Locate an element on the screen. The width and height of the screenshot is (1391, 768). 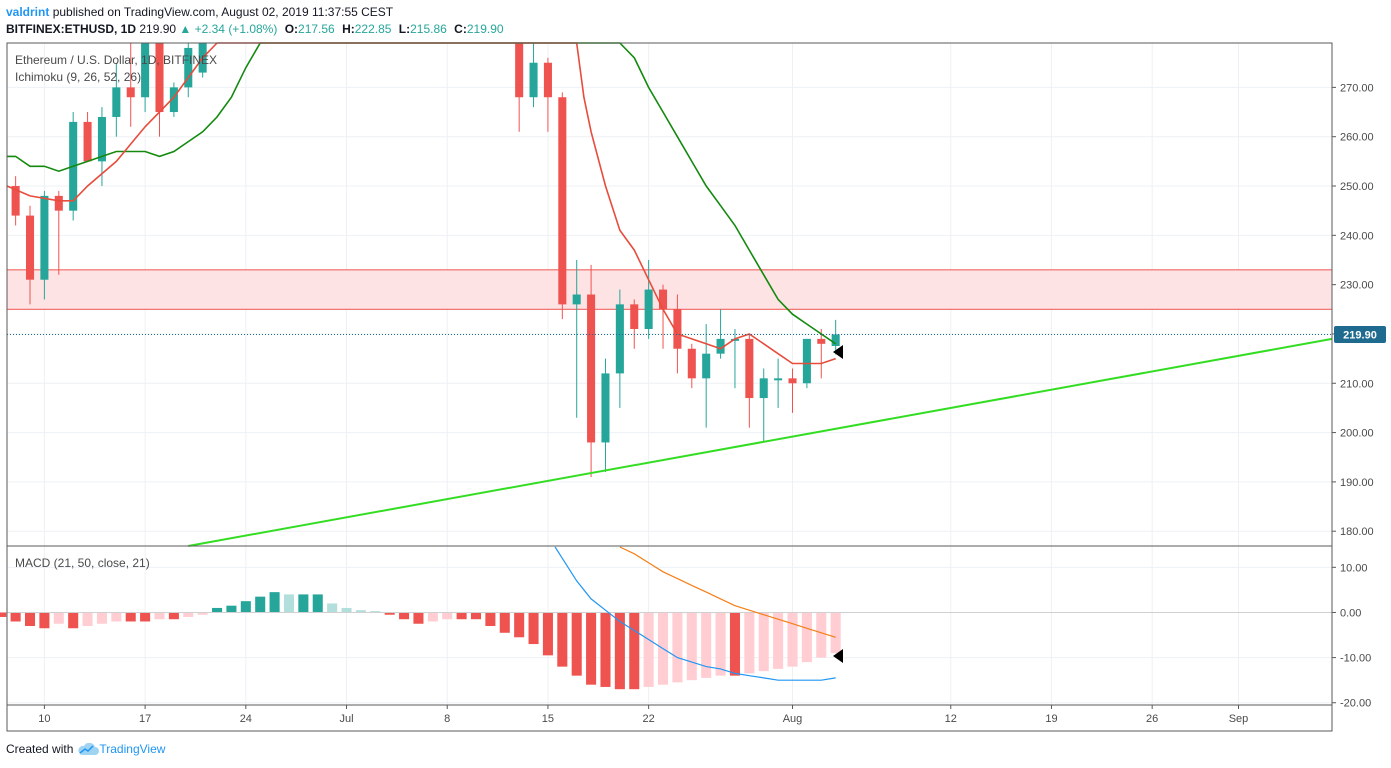
low-label: L: is located at coordinates (404, 29).